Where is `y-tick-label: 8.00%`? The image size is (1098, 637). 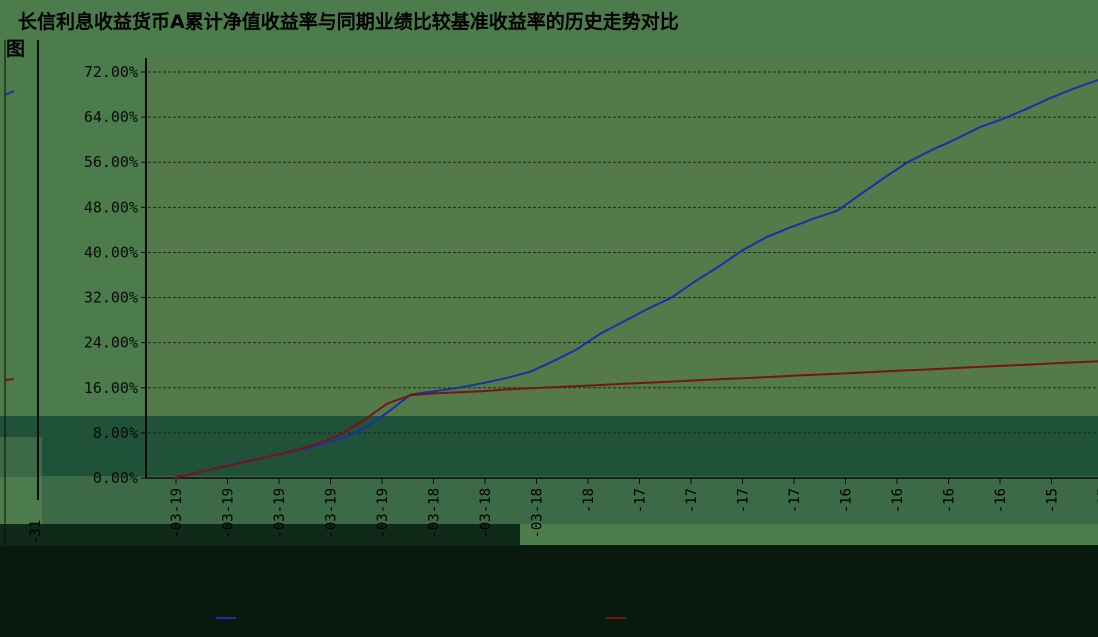 y-tick-label: 8.00% is located at coordinates (115, 433).